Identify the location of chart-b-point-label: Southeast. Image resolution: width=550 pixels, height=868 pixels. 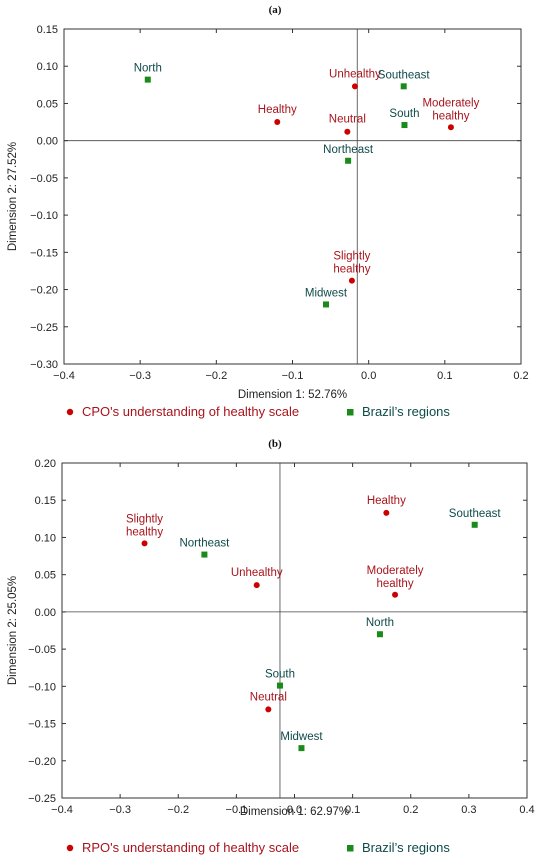
(475, 514).